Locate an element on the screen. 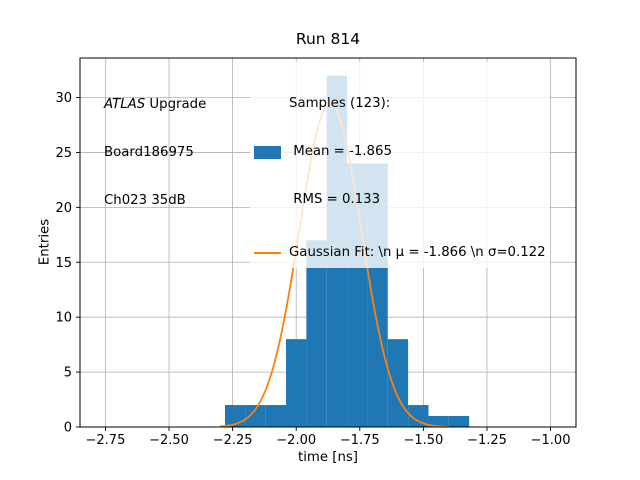  histogram-legend-patch-icon is located at coordinates (267, 152).